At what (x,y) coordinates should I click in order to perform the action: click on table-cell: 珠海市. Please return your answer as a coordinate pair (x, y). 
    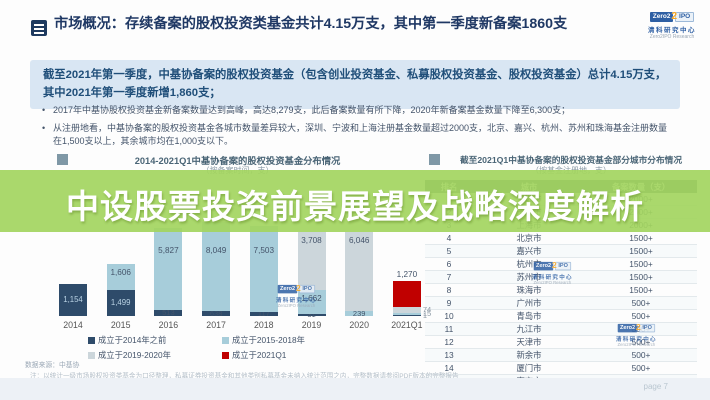
    Looking at the image, I should click on (529, 290).